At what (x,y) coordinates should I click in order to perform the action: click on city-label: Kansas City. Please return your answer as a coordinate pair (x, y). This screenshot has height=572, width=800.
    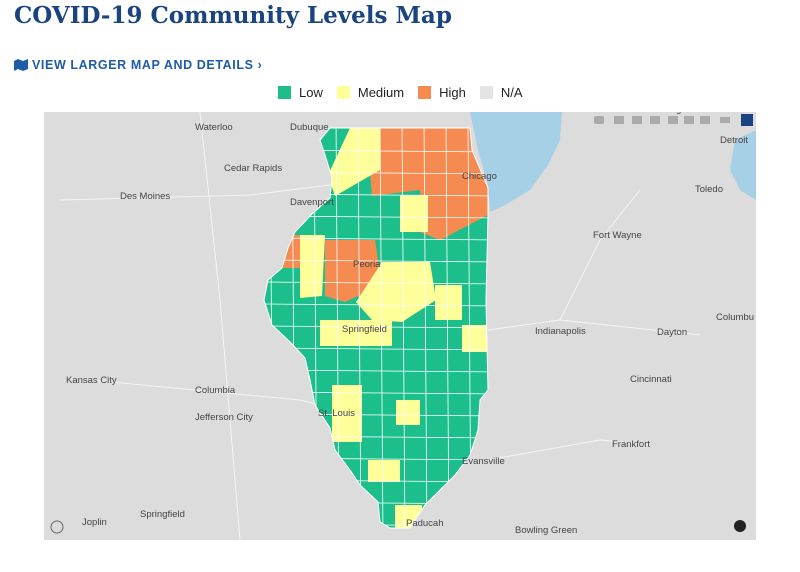
    Looking at the image, I should click on (91, 380).